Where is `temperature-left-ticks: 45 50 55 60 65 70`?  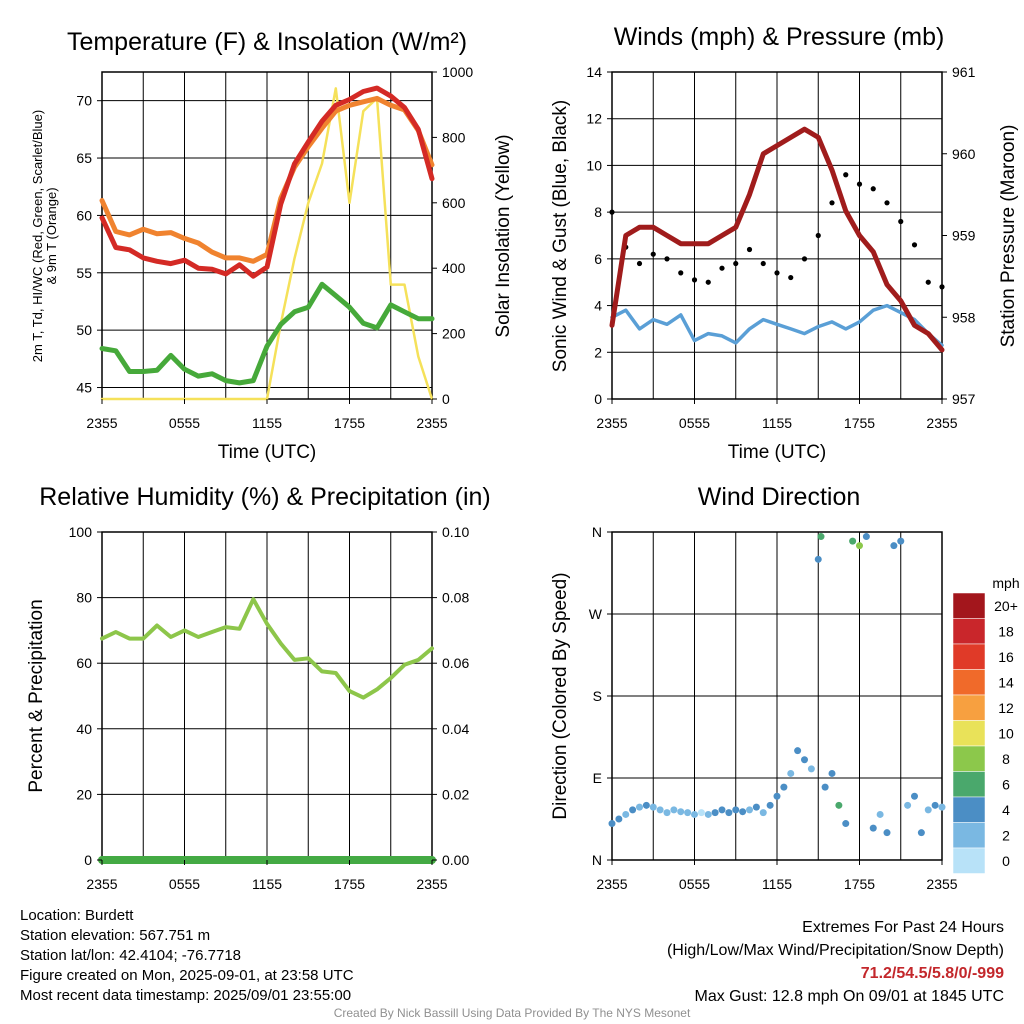
temperature-left-ticks: 45 50 55 60 65 70 is located at coordinates (89, 244).